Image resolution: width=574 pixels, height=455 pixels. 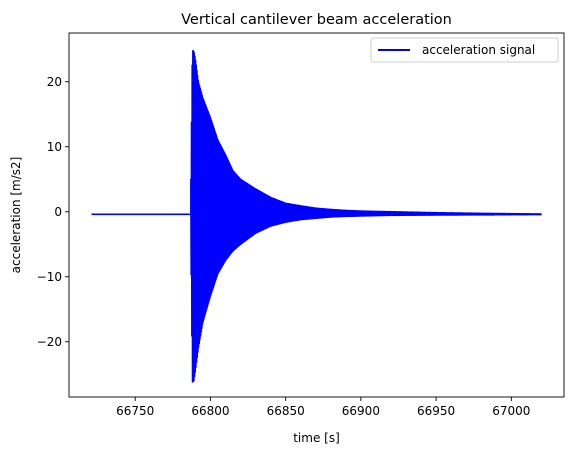 What do you see at coordinates (436, 411) in the screenshot?
I see `x-tick-label: 66950` at bounding box center [436, 411].